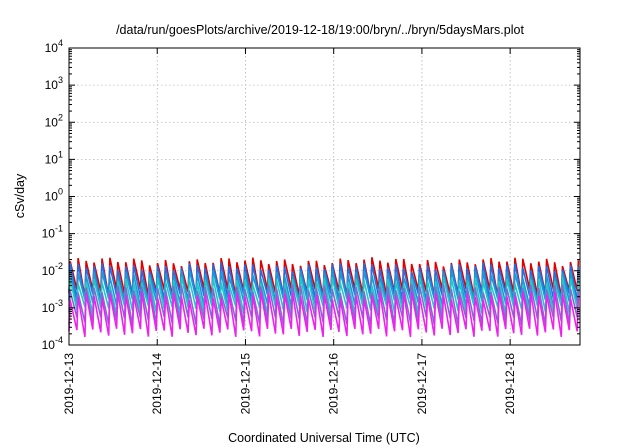 The height and width of the screenshot is (448, 640). What do you see at coordinates (422, 384) in the screenshot?
I see `x-tick-label: 2019-12-17` at bounding box center [422, 384].